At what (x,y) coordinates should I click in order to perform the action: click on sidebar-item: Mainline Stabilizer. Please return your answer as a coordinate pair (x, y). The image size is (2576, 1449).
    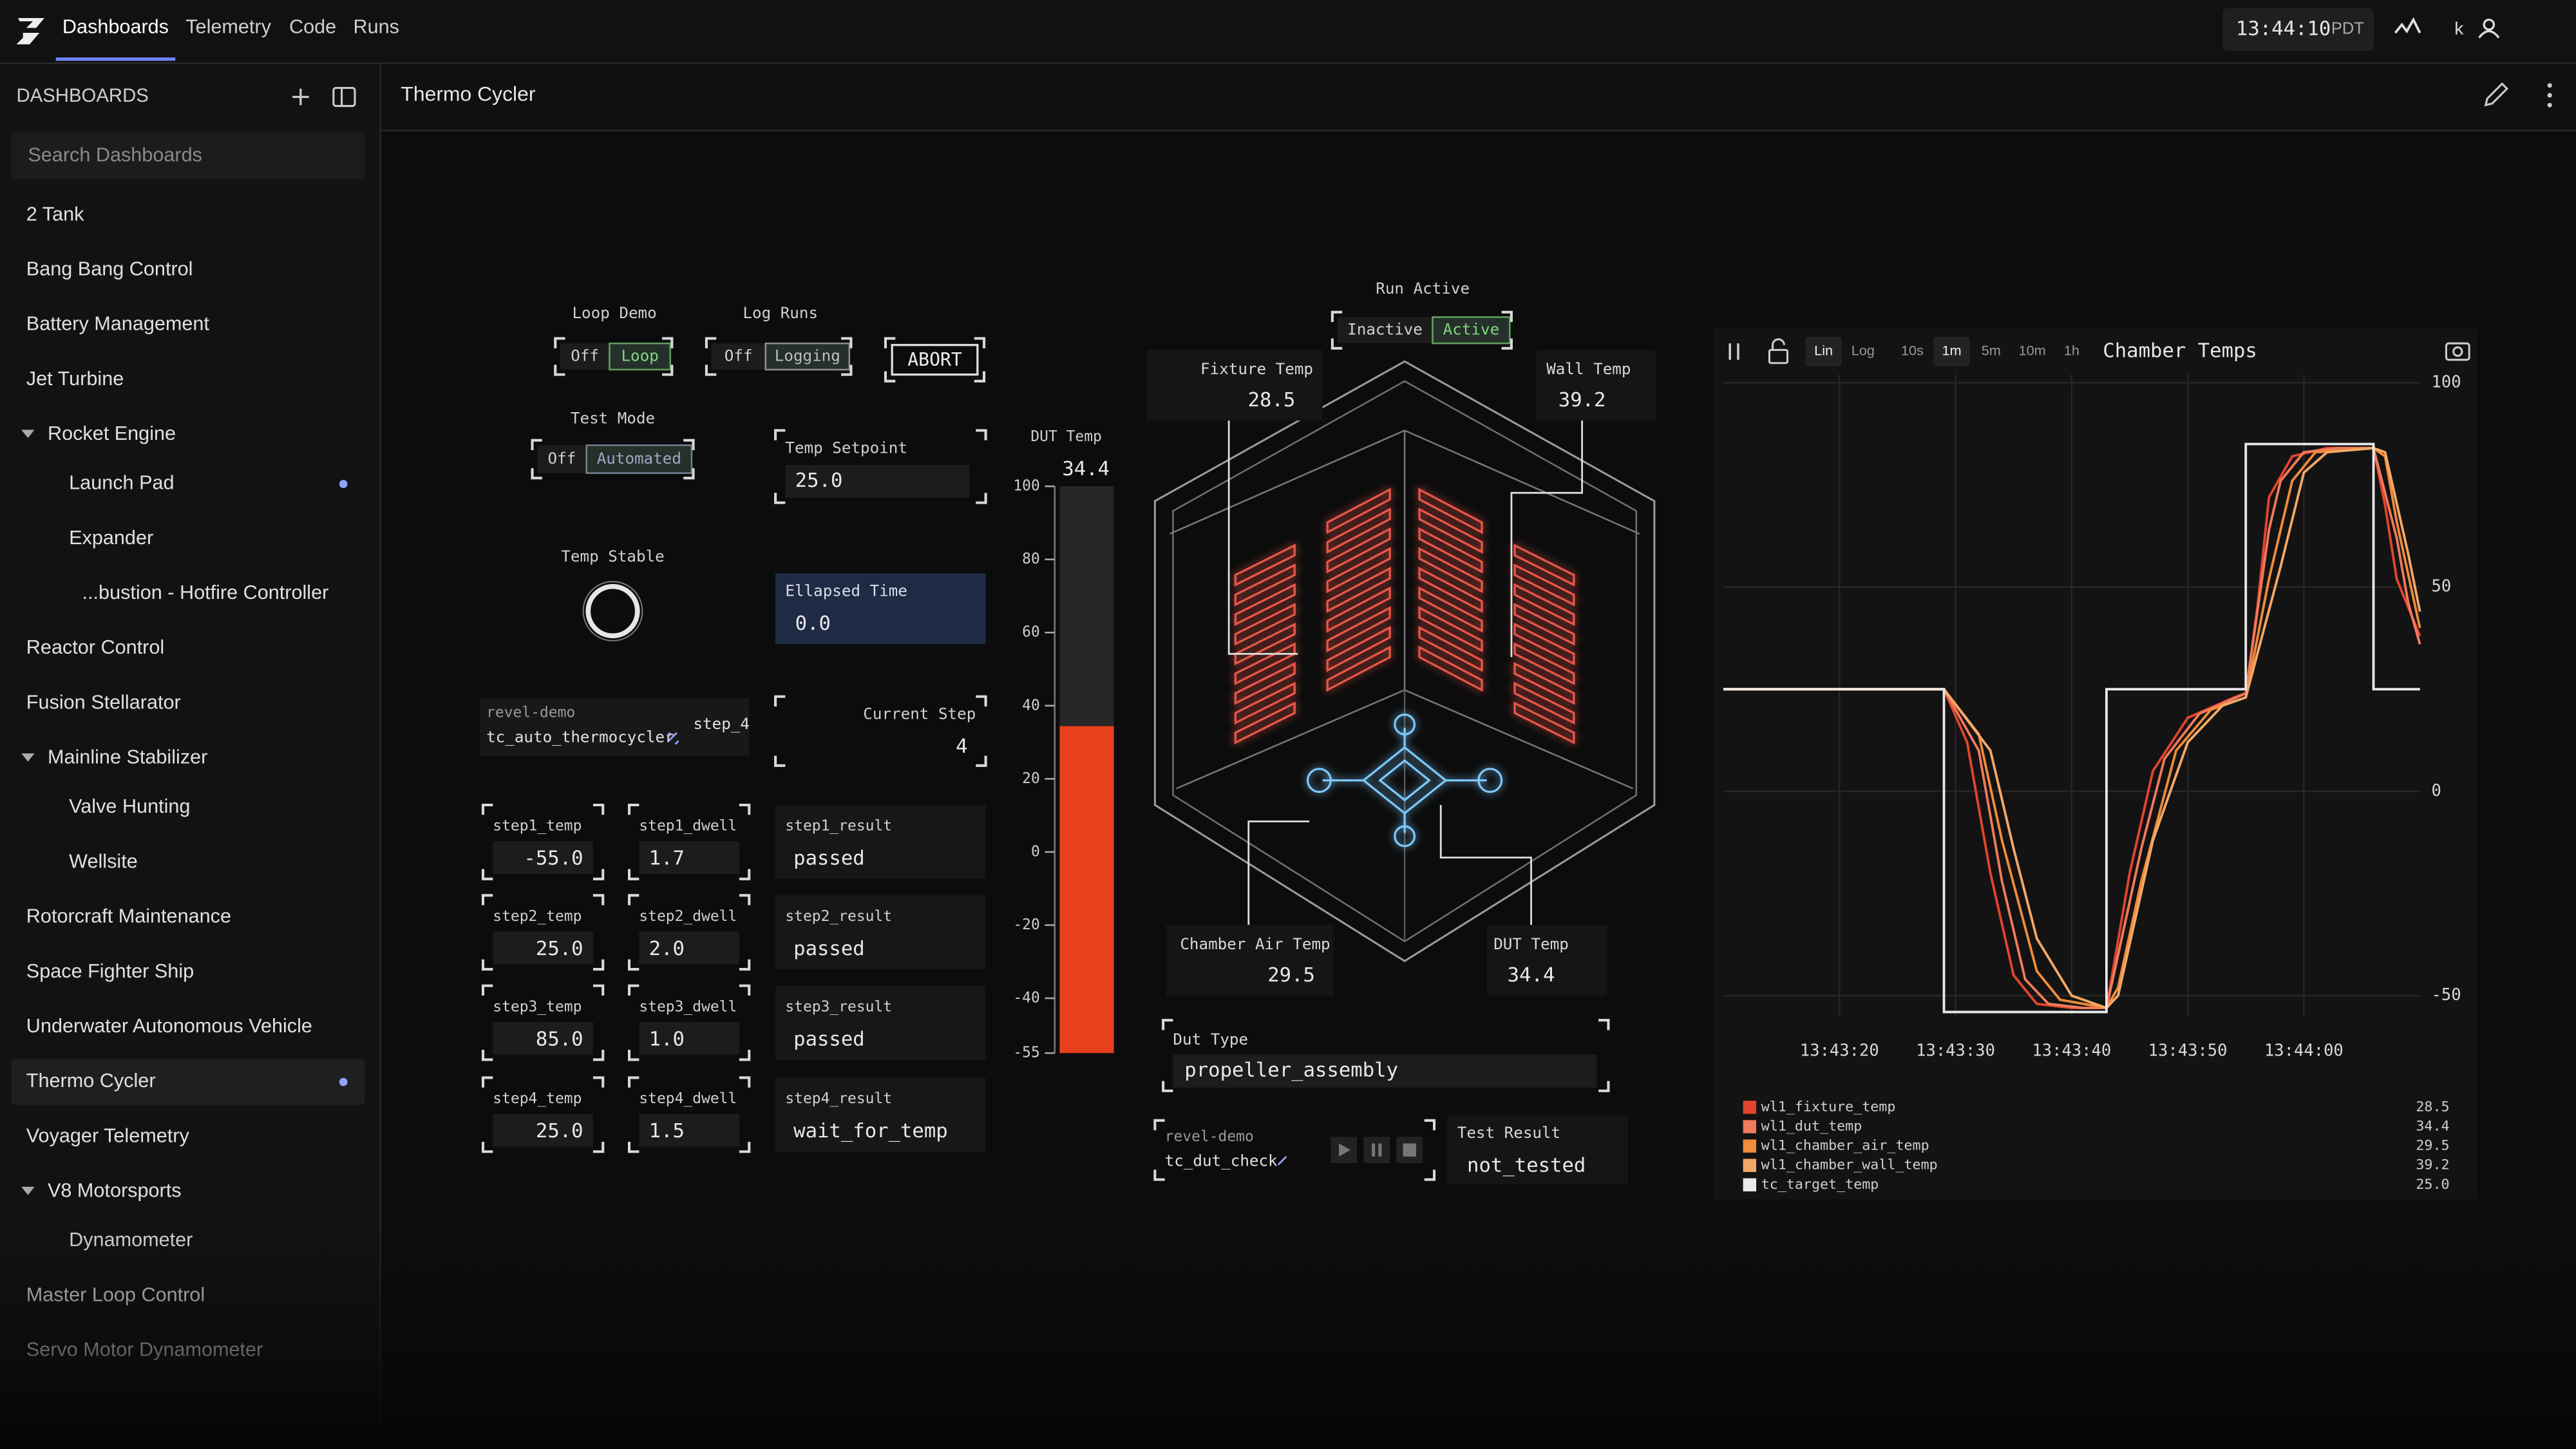
    Looking at the image, I should click on (128, 757).